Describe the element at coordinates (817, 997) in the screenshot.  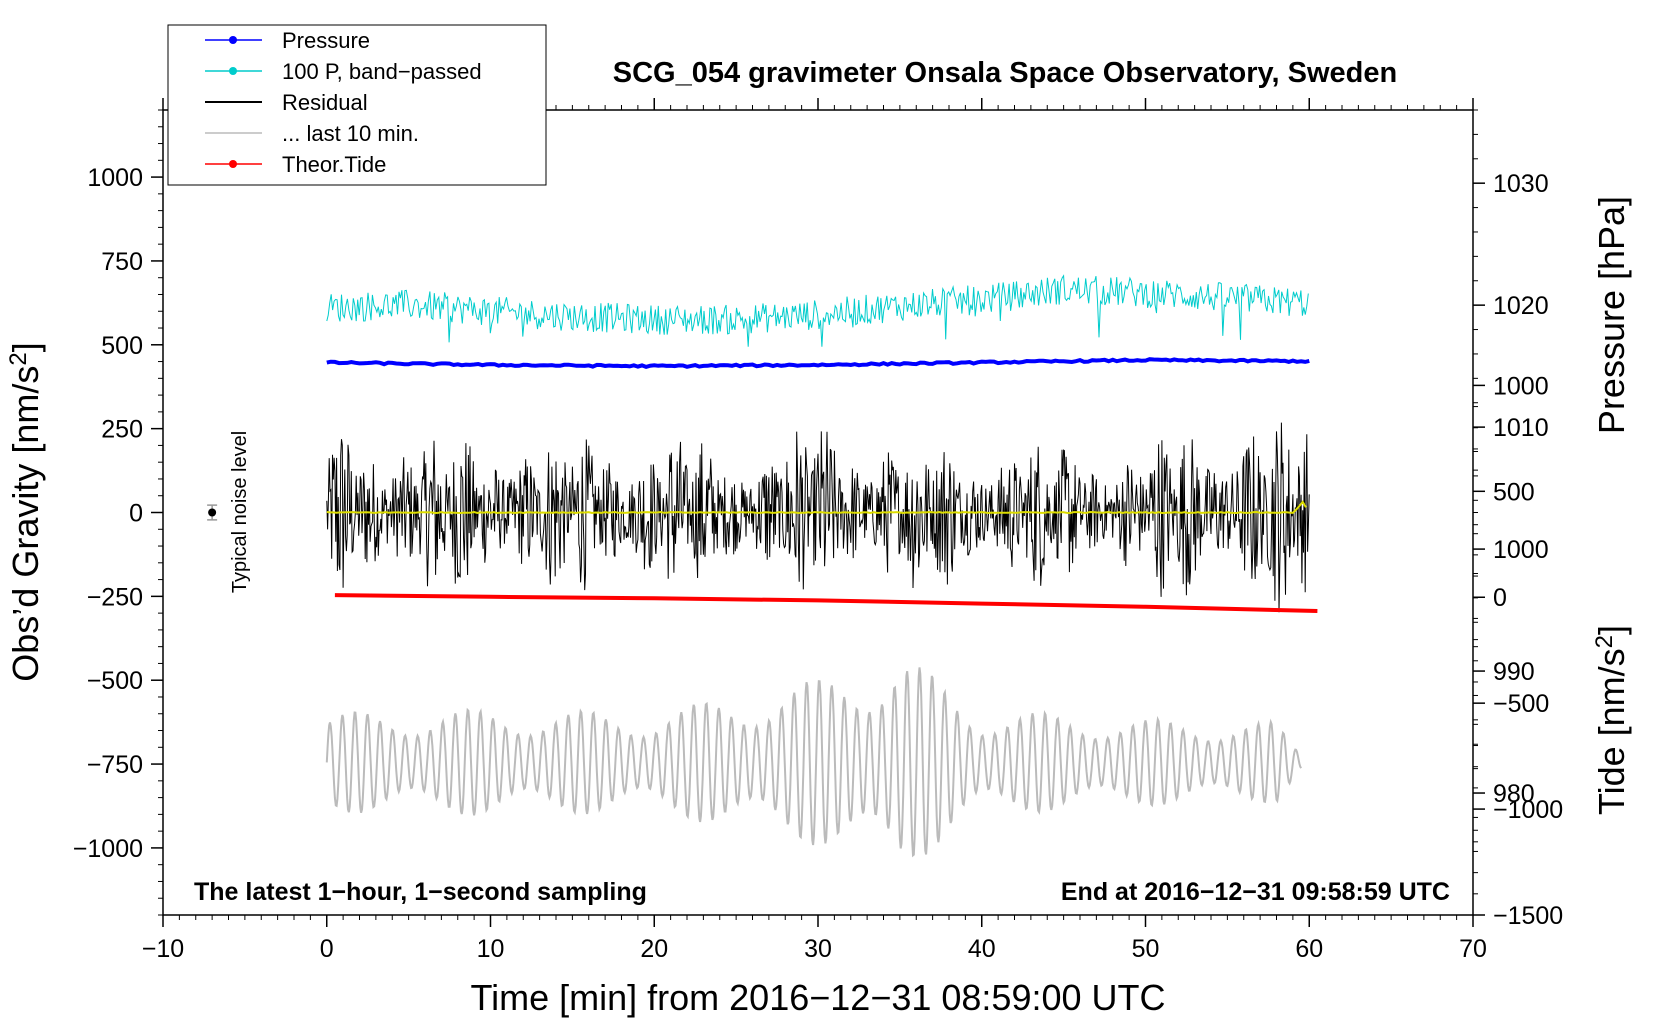
I see `x-axis-label: Time [min] from 2016−12−31 08:59:00 UTC` at that location.